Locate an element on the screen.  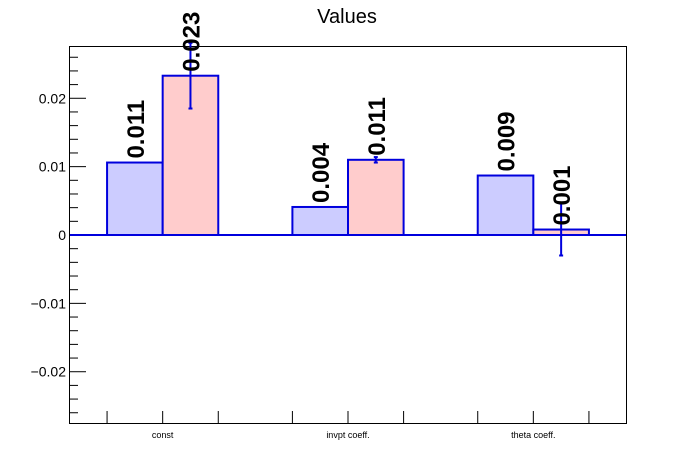
data-label: 0.004 is located at coordinates (321, 172).